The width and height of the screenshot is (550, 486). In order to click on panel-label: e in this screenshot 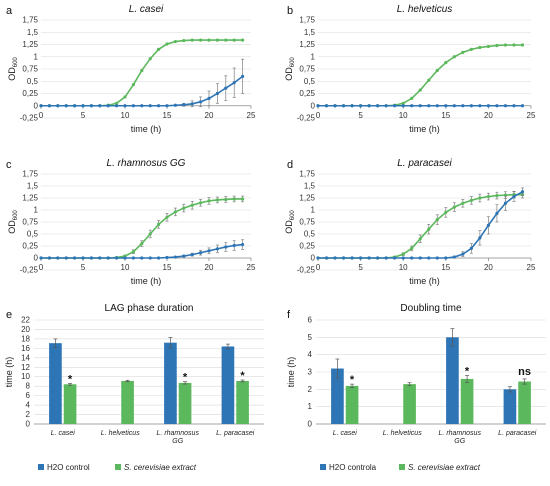, I will do `click(9, 315)`.